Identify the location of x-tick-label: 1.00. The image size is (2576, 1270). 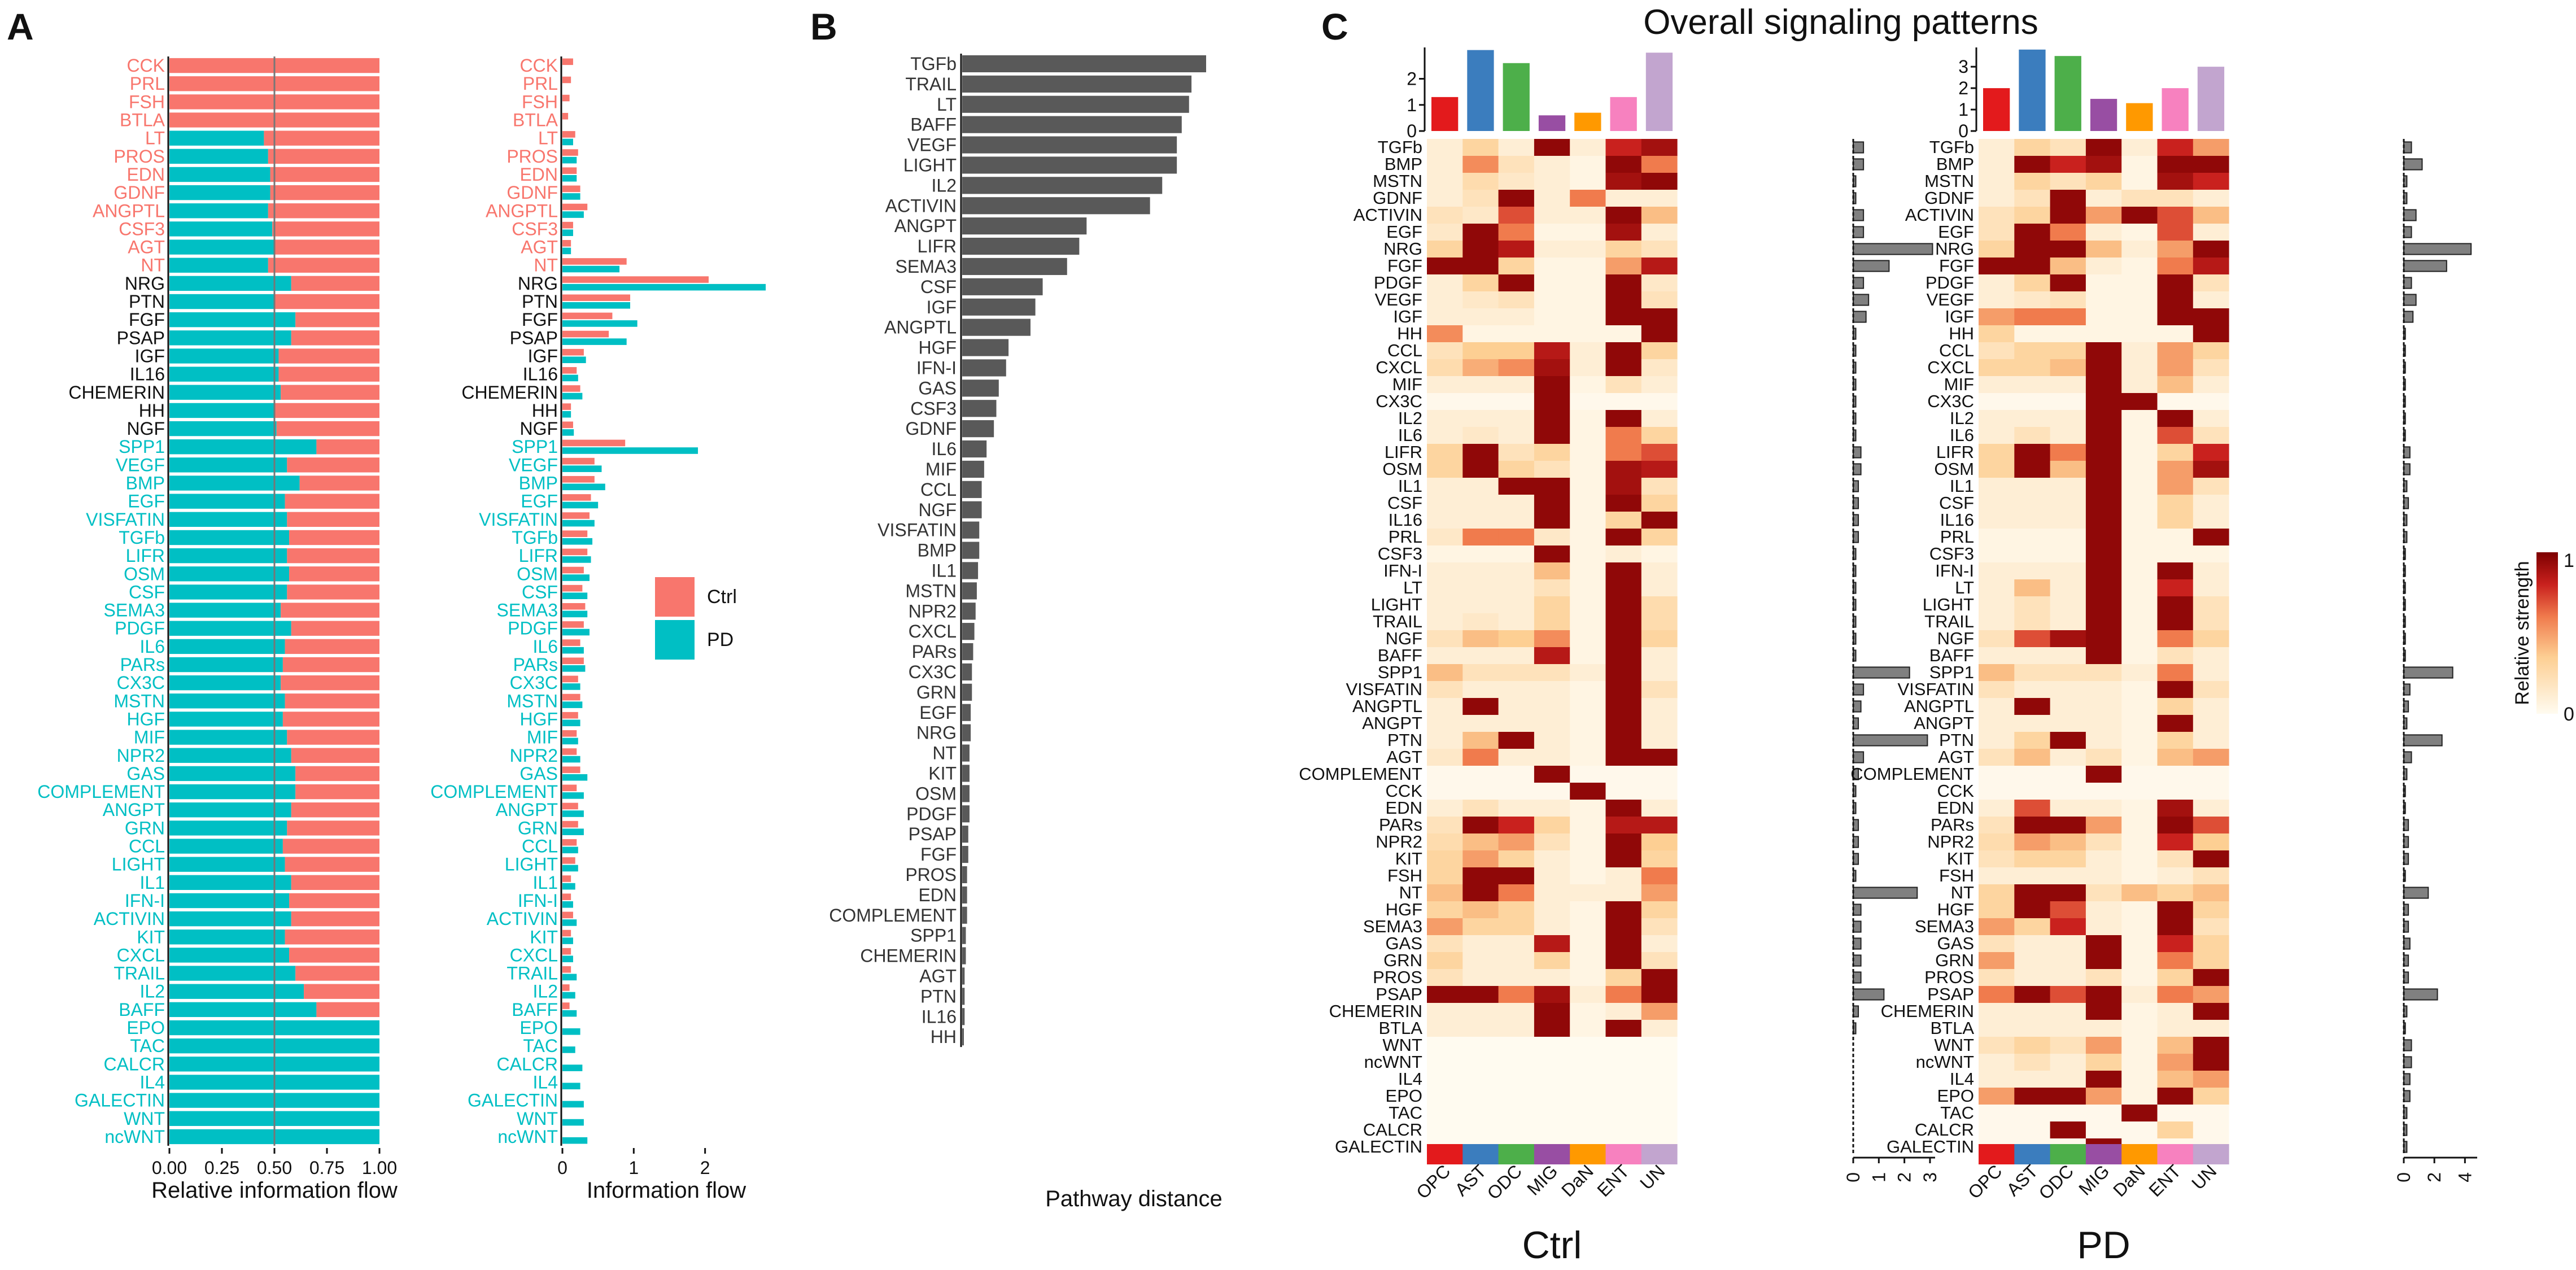
(380, 1168).